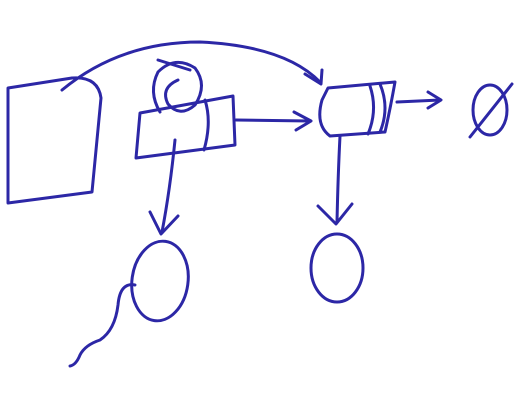  What do you see at coordinates (418, 101) in the screenshot?
I see `null-arrow` at bounding box center [418, 101].